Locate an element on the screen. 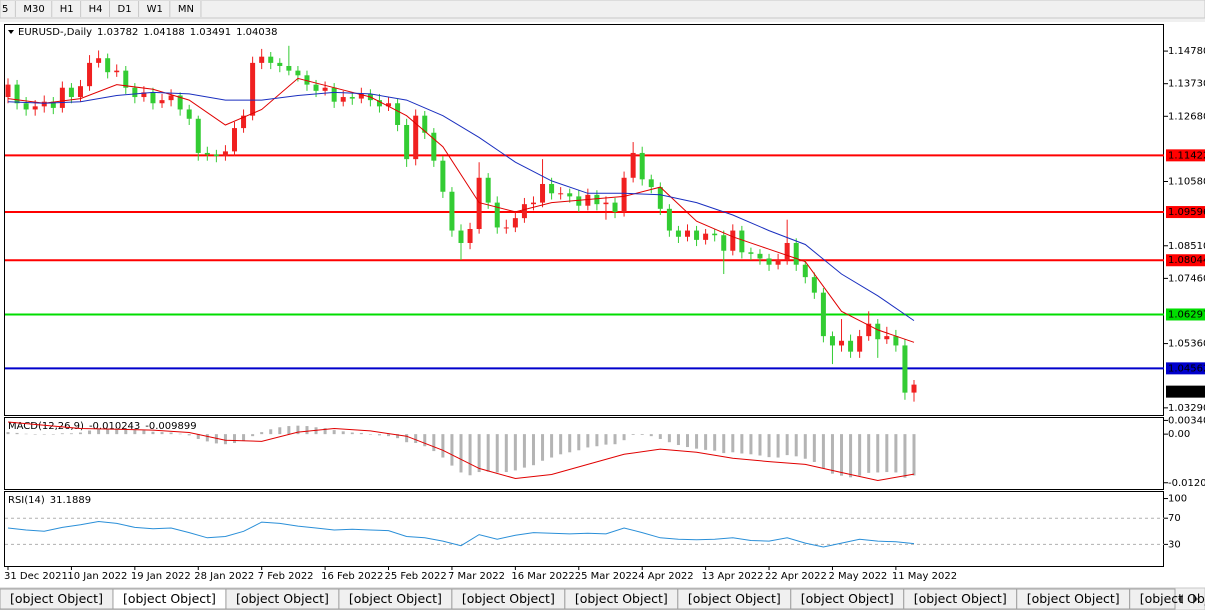  current-price-label: 1.04038 is located at coordinates (1186, 392).